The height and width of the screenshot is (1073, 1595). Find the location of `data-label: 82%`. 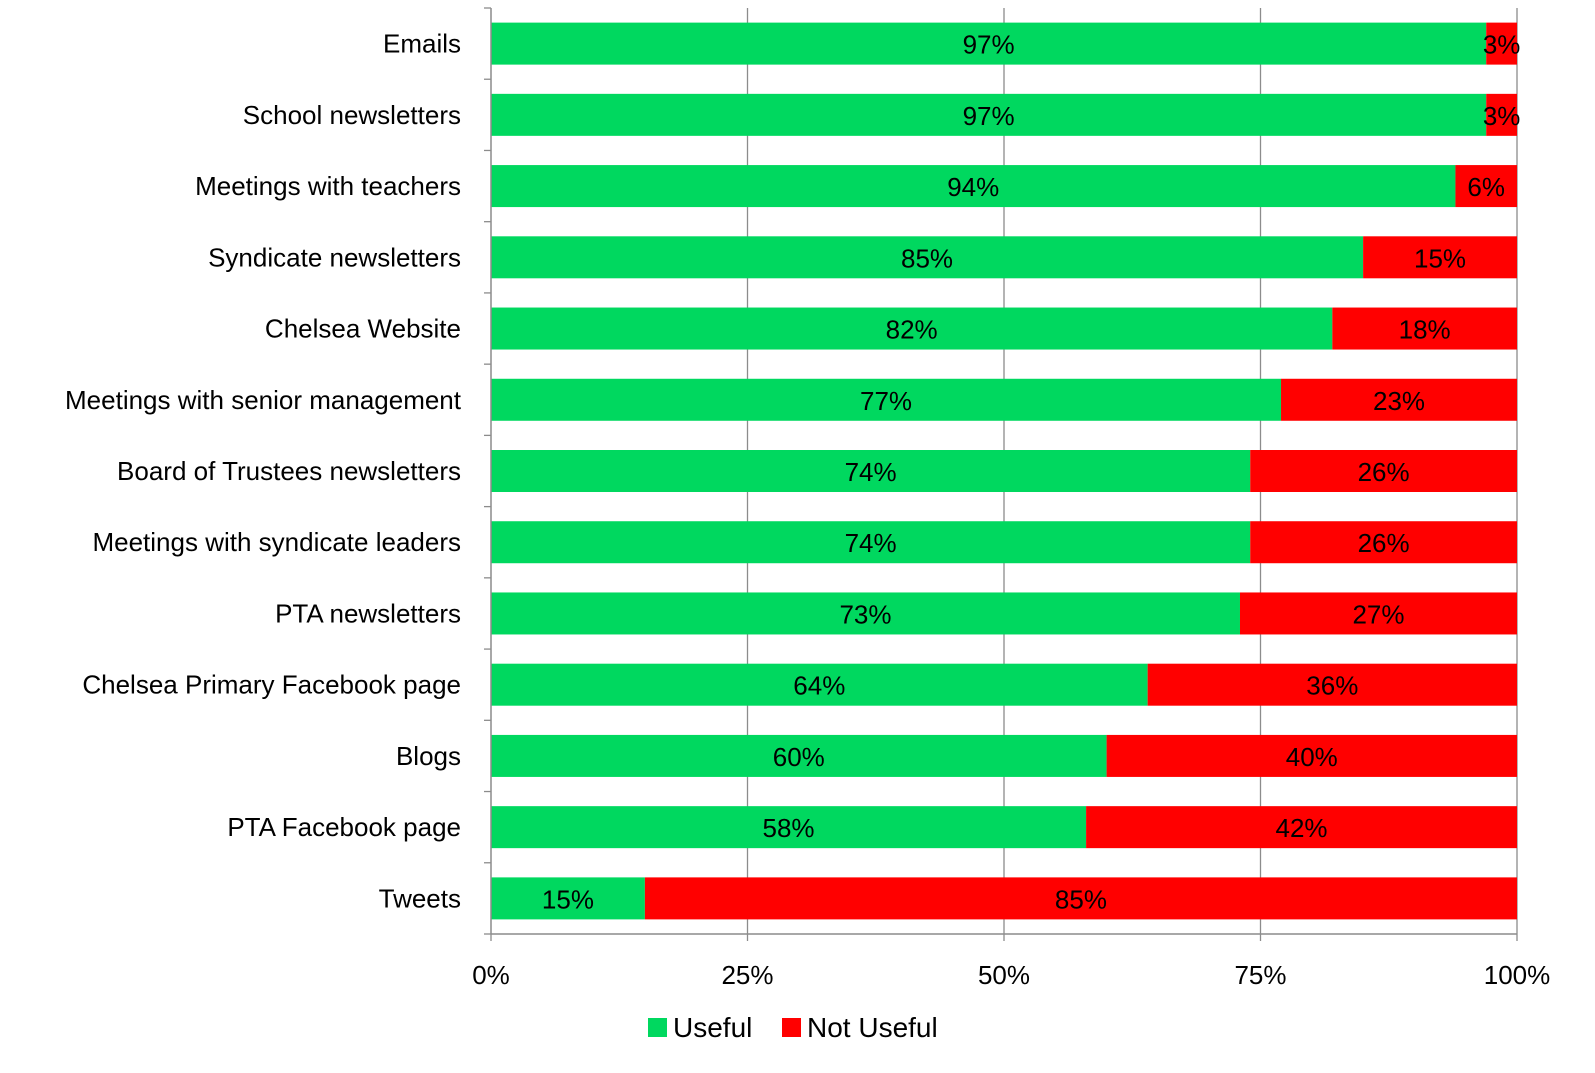

data-label: 82% is located at coordinates (912, 330).